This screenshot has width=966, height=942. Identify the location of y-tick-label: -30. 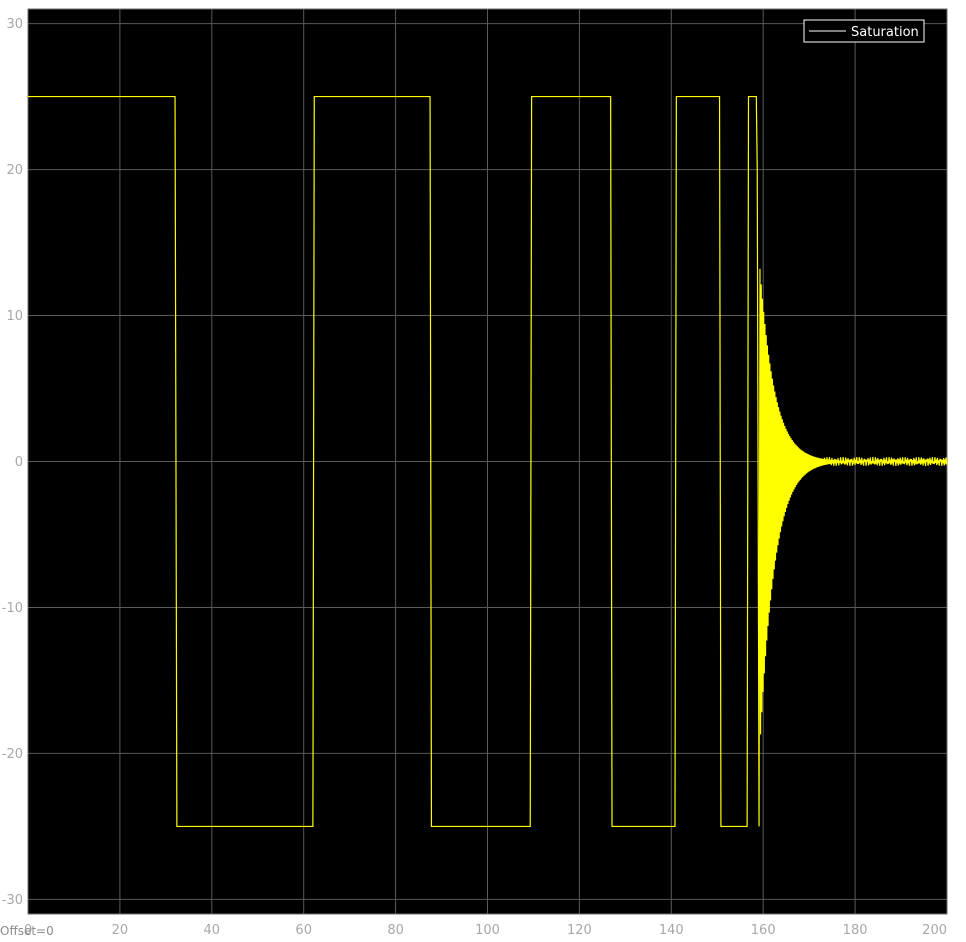
(12, 900).